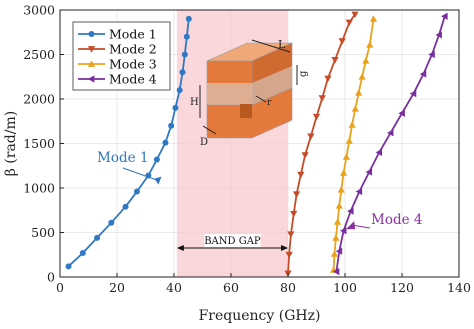 The height and width of the screenshot is (329, 474). I want to click on x-tick-label: 140, so click(459, 287).